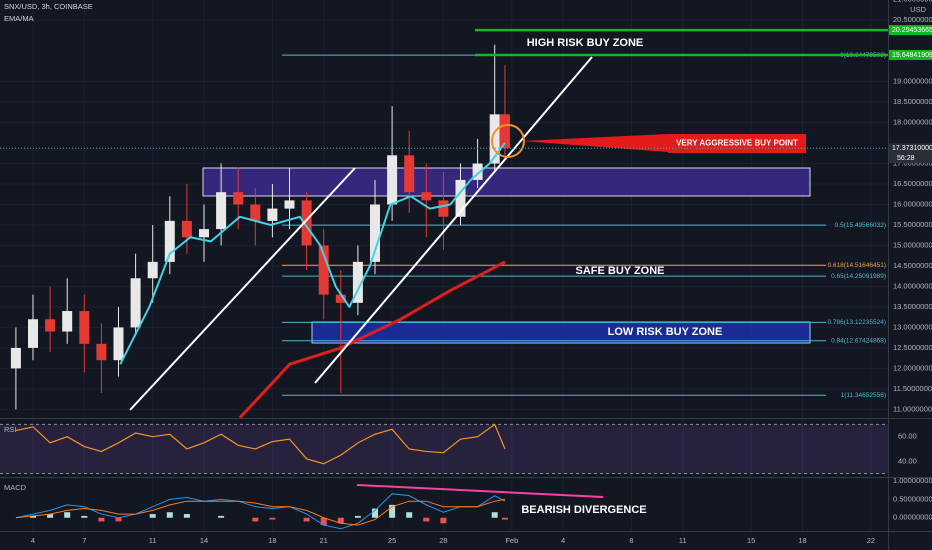 This screenshot has height=550, width=932. What do you see at coordinates (912, 101) in the screenshot?
I see `y-tick-label: 18.50000000` at bounding box center [912, 101].